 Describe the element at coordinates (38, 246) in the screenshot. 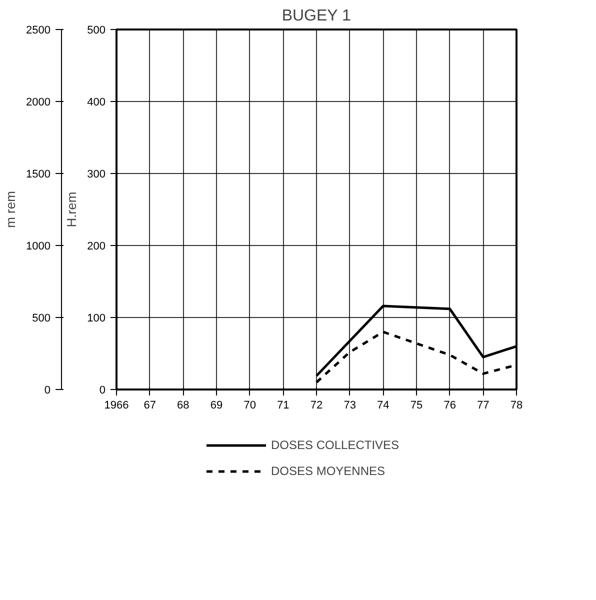

I see `y2-tick-label: 1000` at that location.